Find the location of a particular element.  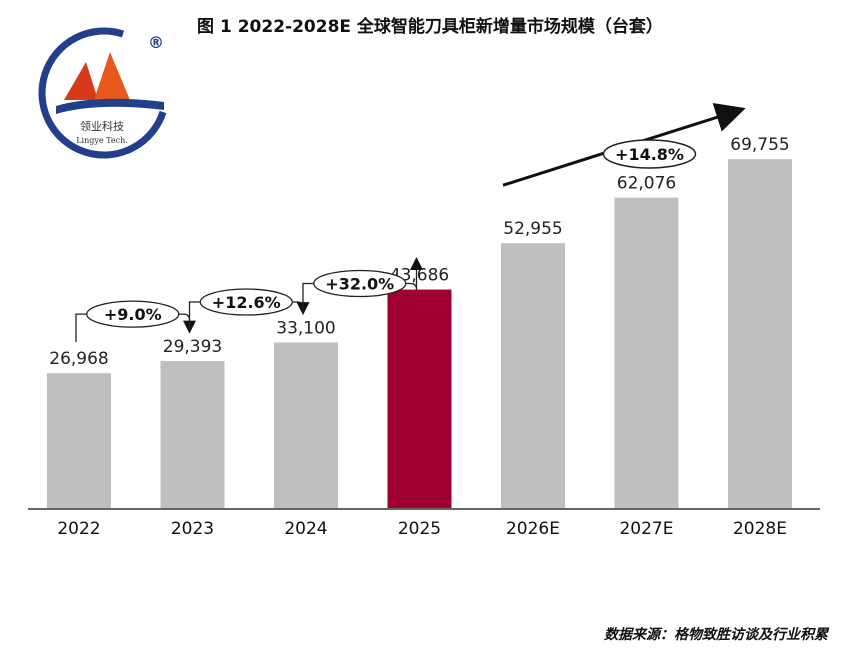

bar-2025 is located at coordinates (419, 398).